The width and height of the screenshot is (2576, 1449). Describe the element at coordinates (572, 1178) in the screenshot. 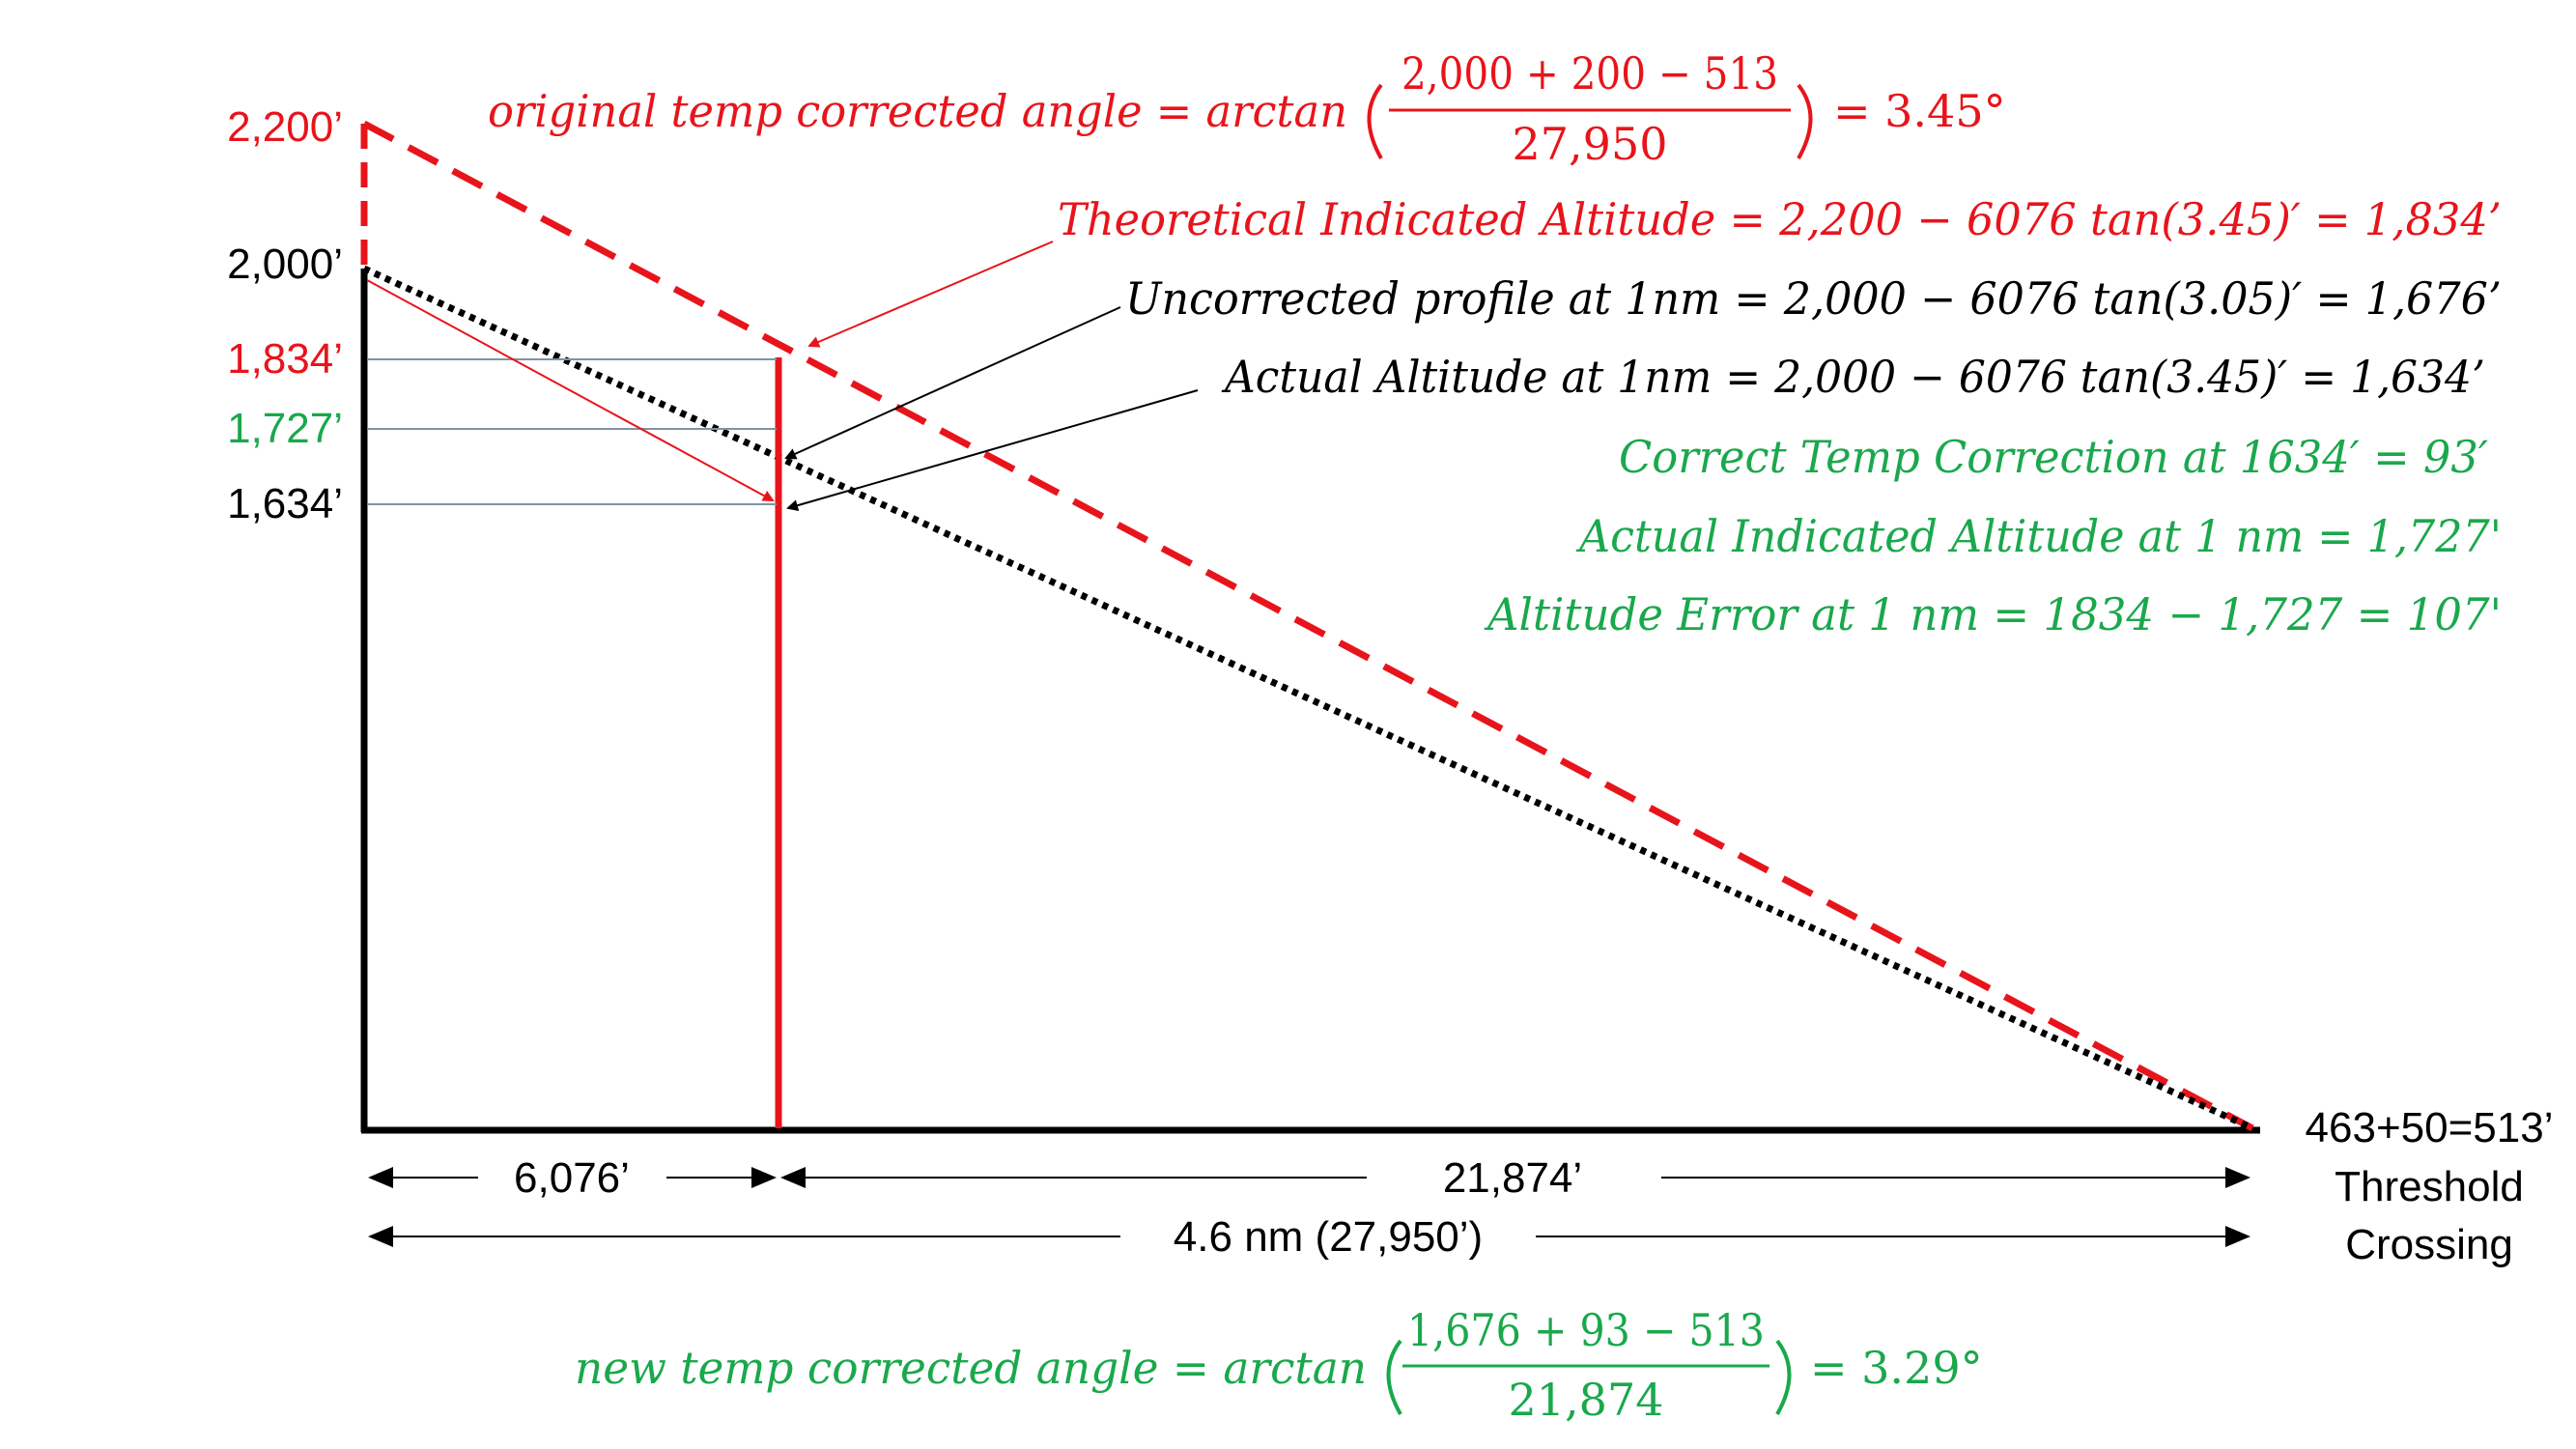

I see `dim-label-6076: 6,076’` at that location.